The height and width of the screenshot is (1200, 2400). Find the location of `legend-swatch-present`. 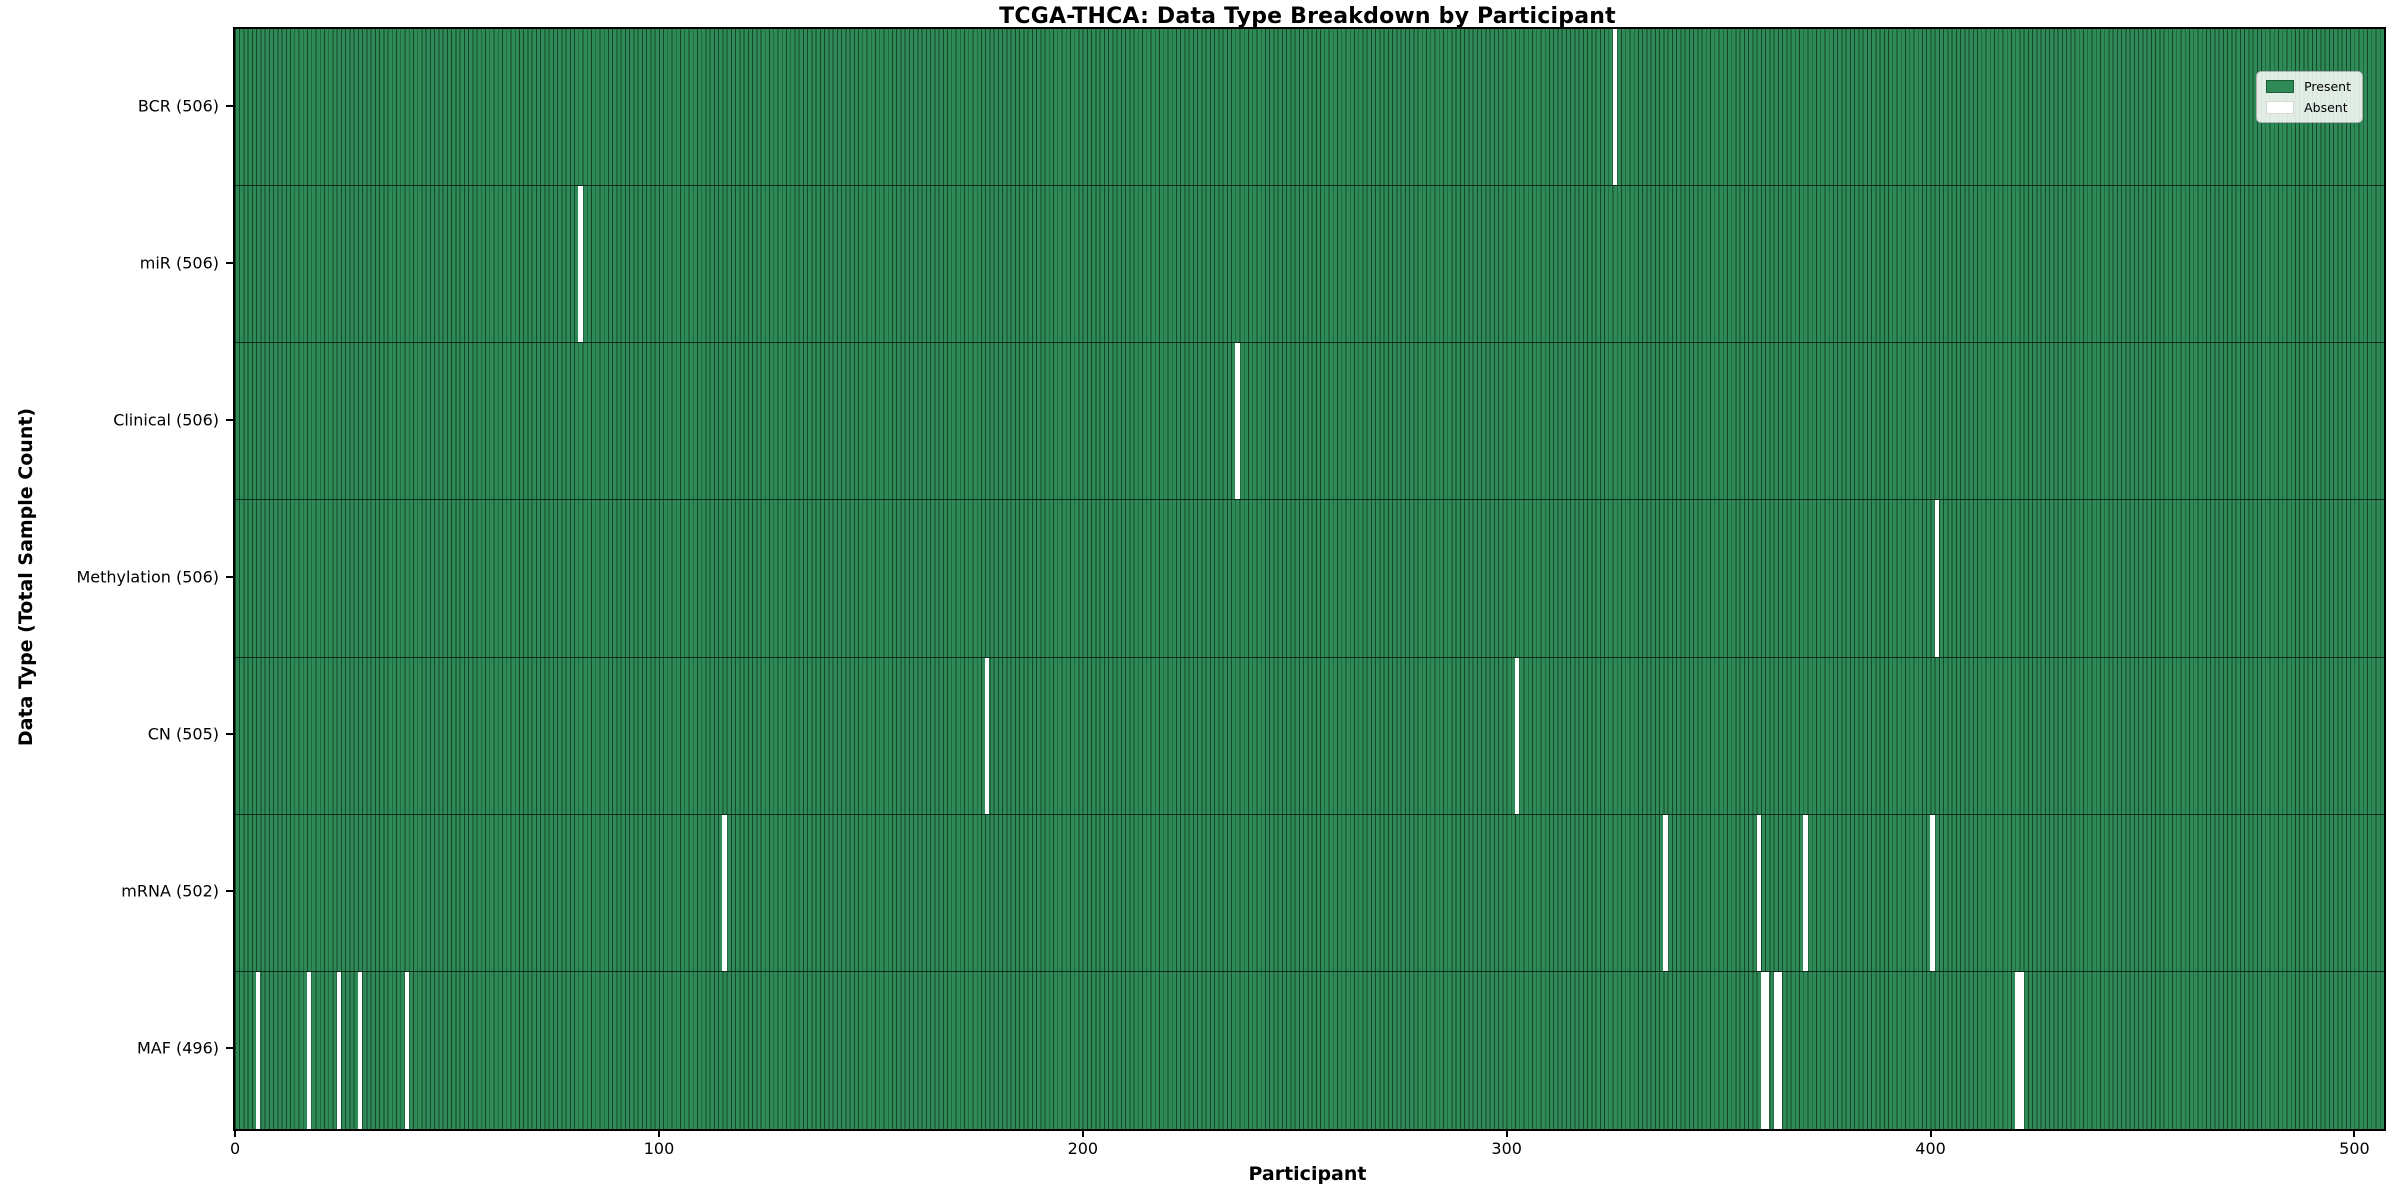

legend-swatch-present is located at coordinates (2280, 86).